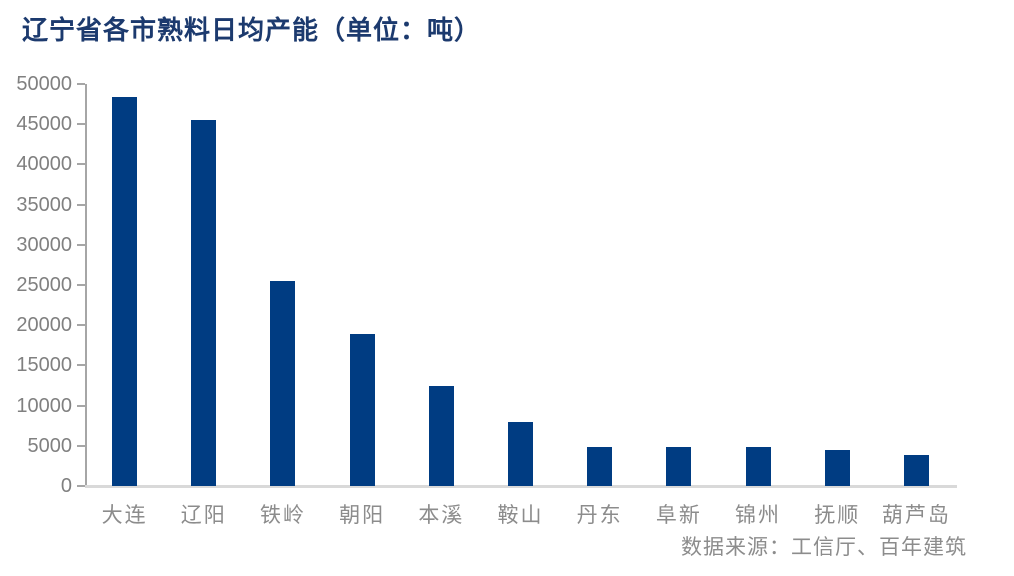 The width and height of the screenshot is (1014, 576). Describe the element at coordinates (44, 204) in the screenshot. I see `y-axis-label: 35000` at that location.